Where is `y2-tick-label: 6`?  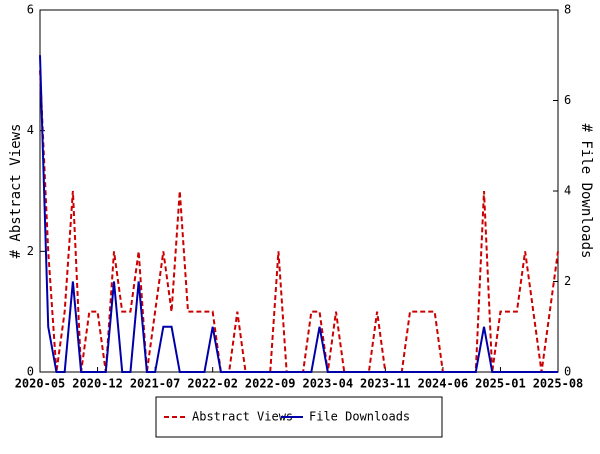 y2-tick-label: 6 is located at coordinates (567, 100).